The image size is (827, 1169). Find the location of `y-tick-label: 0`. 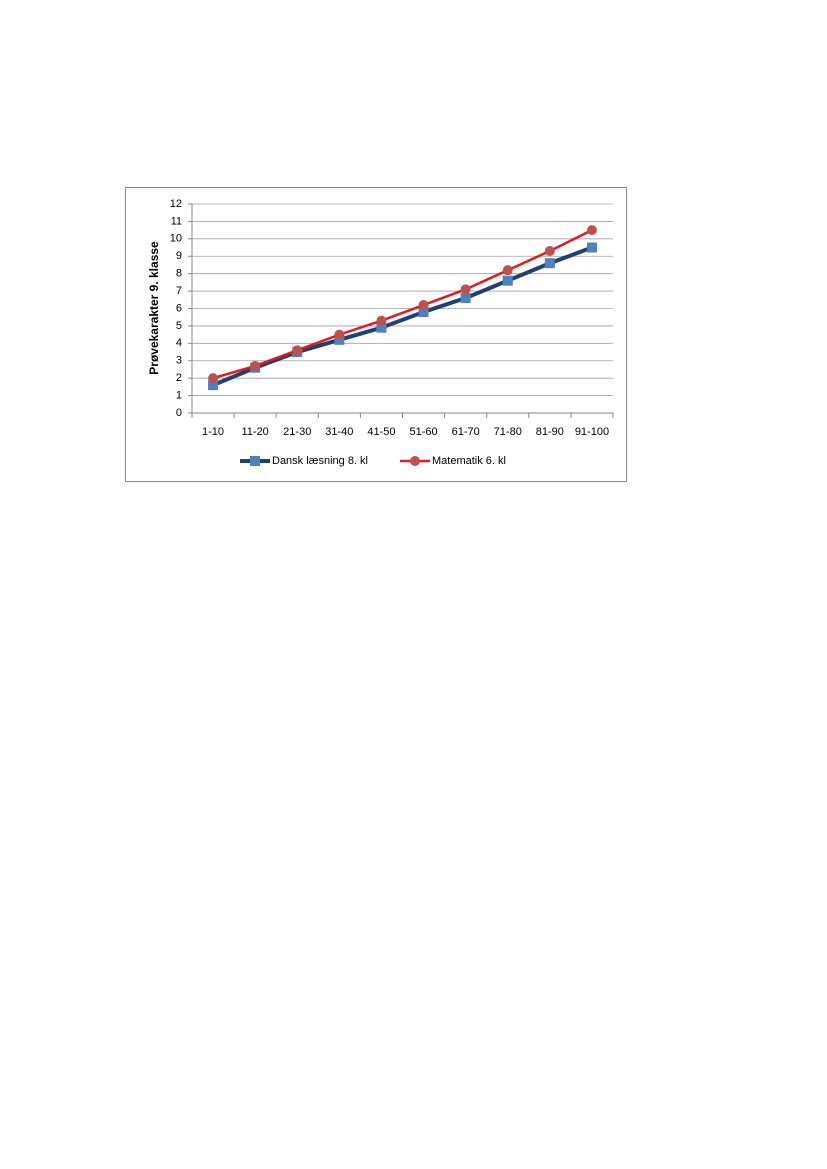

y-tick-label: 0 is located at coordinates (179, 413).